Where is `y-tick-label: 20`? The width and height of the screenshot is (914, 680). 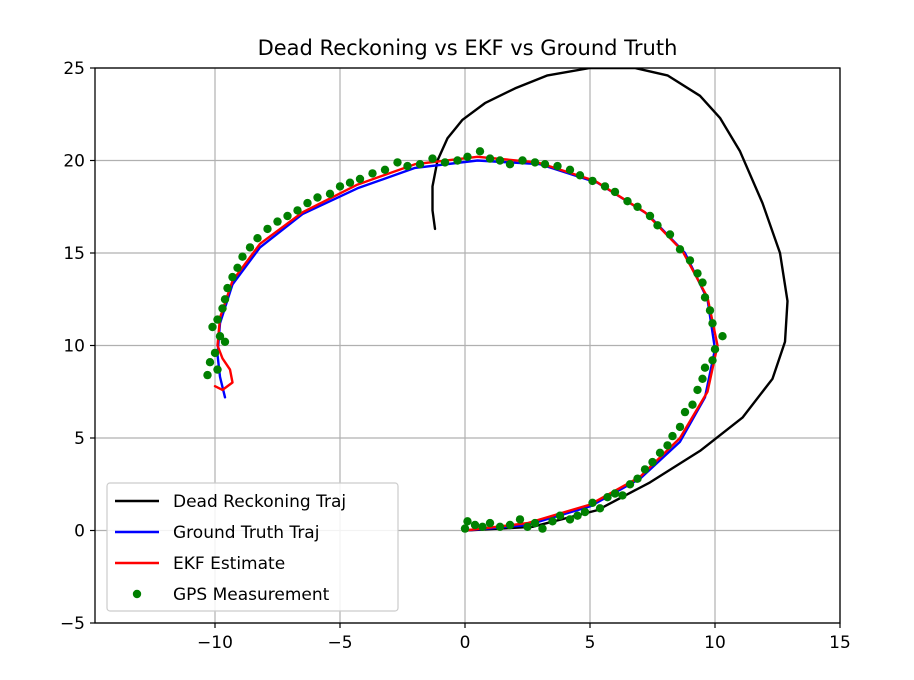
y-tick-label: 20 is located at coordinates (74, 162).